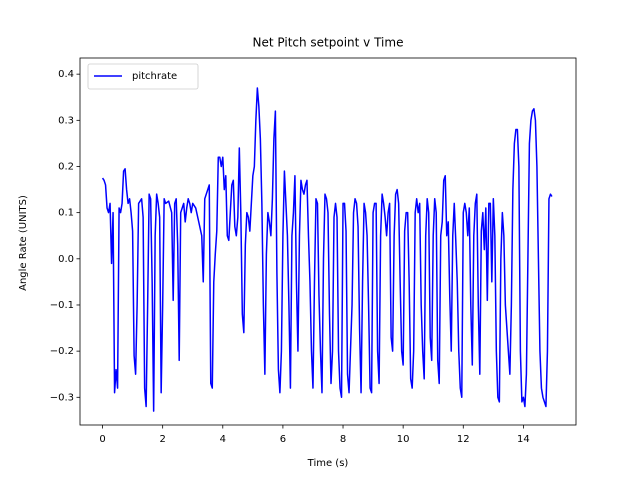  Describe the element at coordinates (343, 439) in the screenshot. I see `x-tick-label: 8` at that location.